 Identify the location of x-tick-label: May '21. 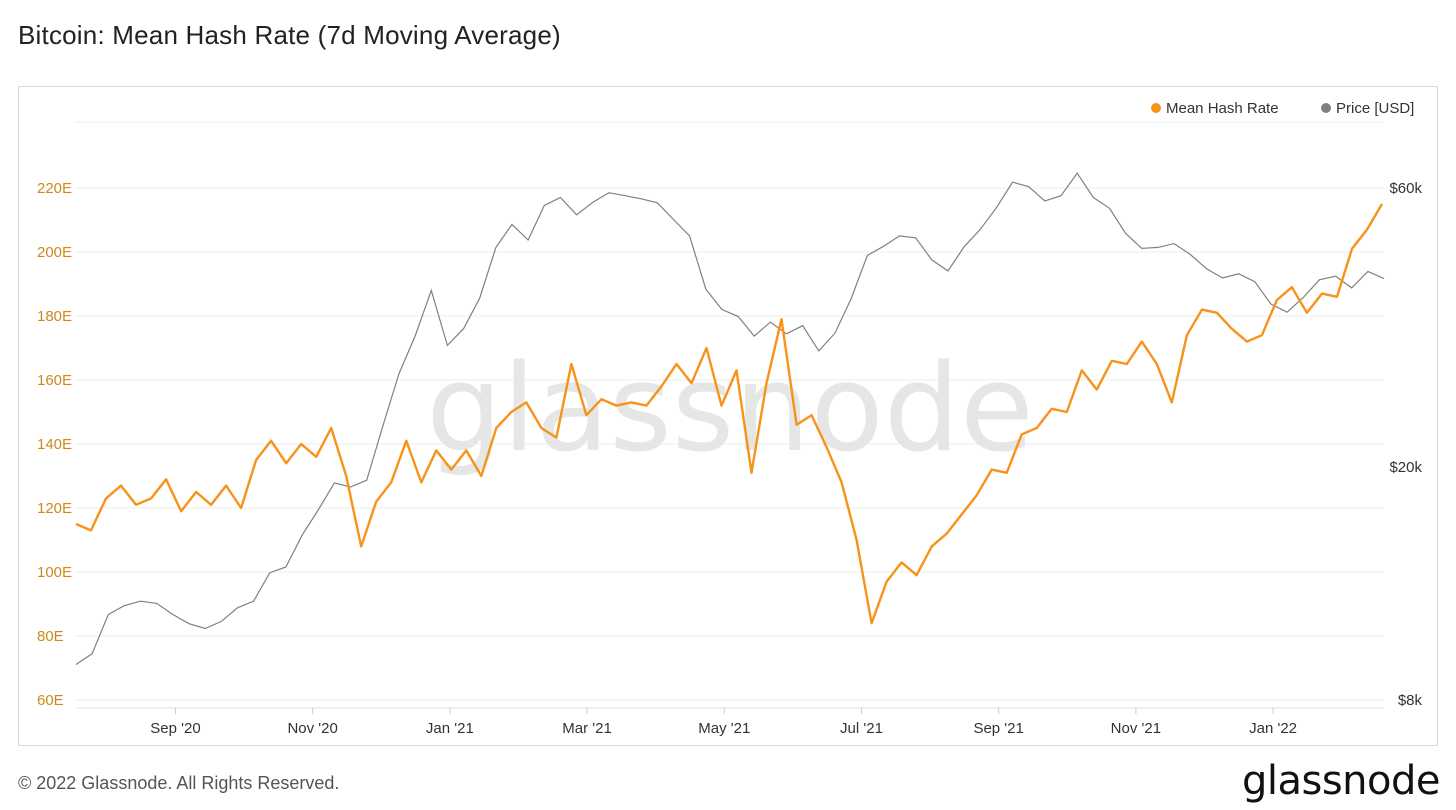
(724, 728).